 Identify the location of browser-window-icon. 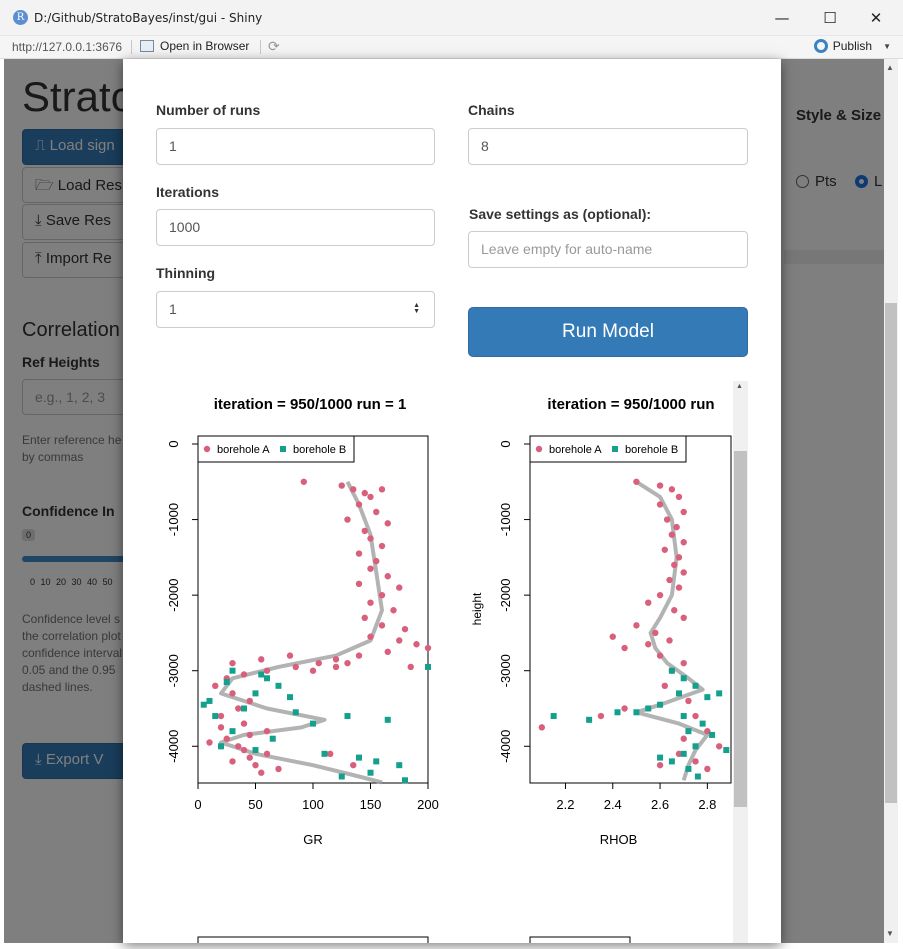
(147, 46).